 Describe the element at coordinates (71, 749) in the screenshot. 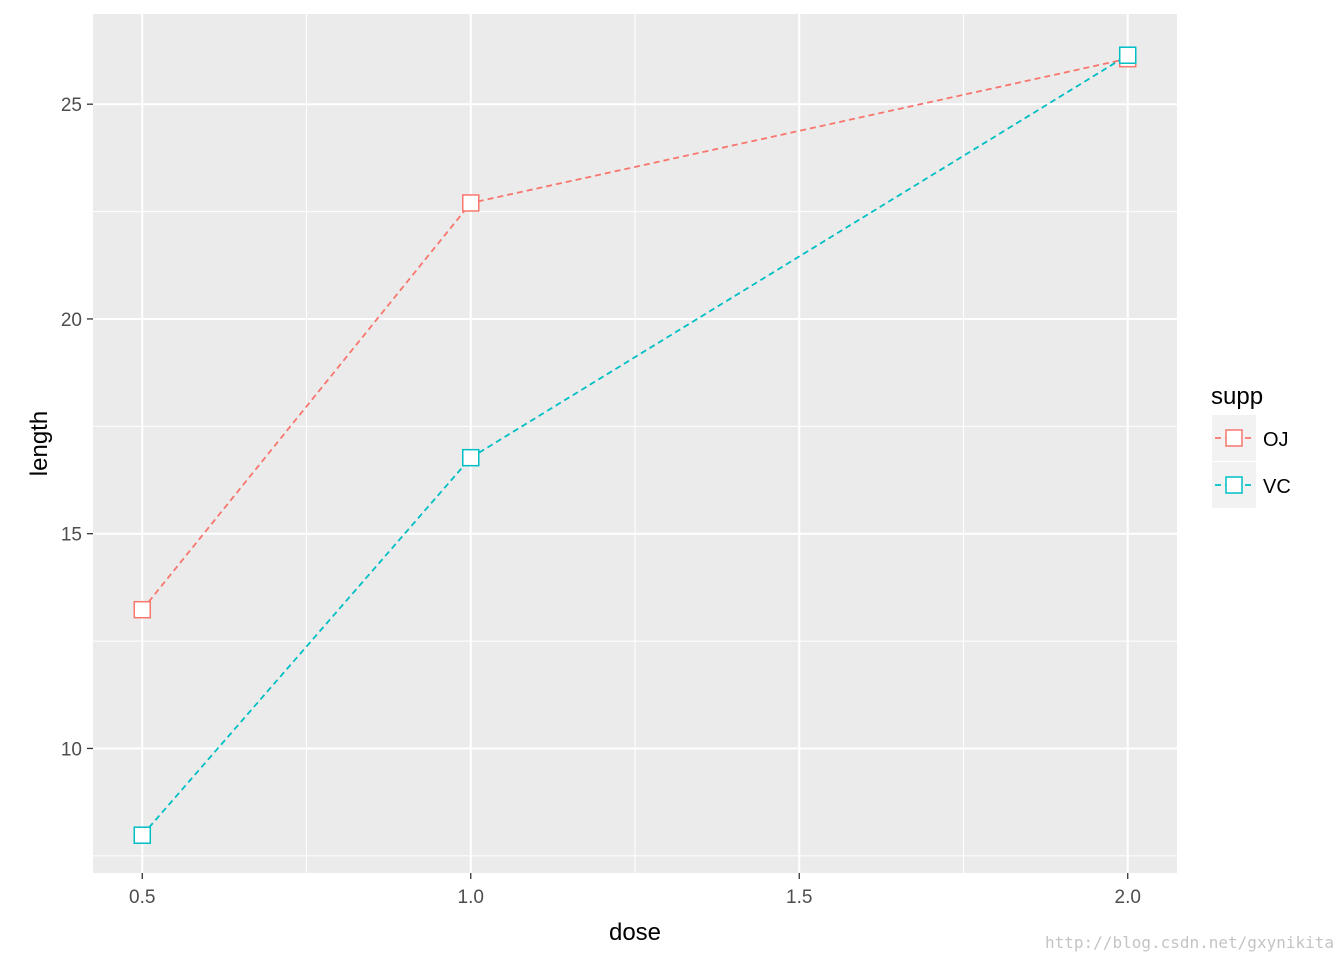

I see `y-tick-label: 10` at that location.